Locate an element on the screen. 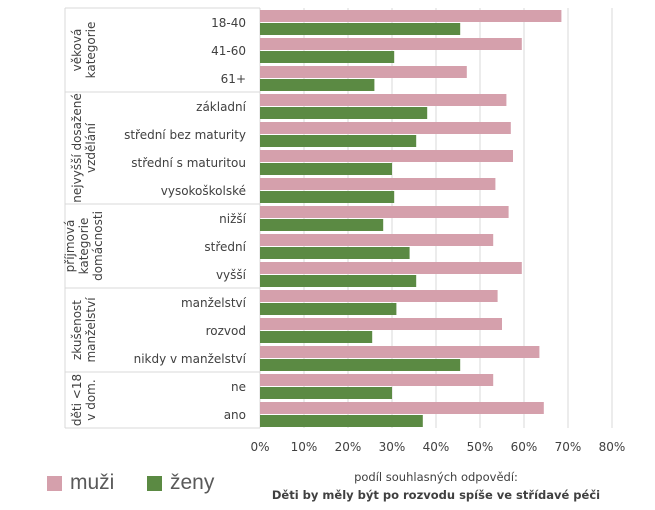 This screenshot has width=655, height=510. x-tick-label: 70% is located at coordinates (568, 447).